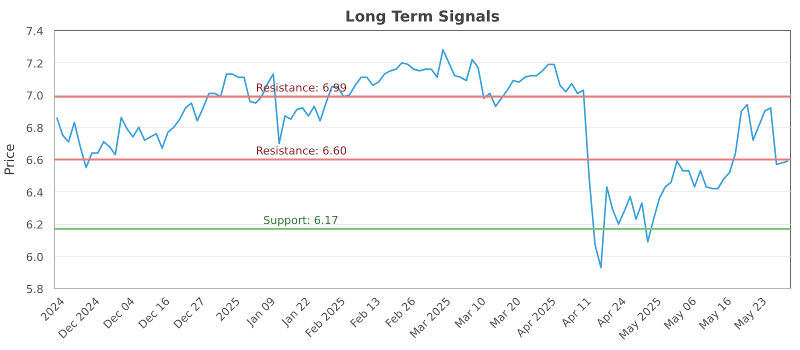 The image size is (800, 350). I want to click on y-tick-label: 7.4, so click(35, 31).